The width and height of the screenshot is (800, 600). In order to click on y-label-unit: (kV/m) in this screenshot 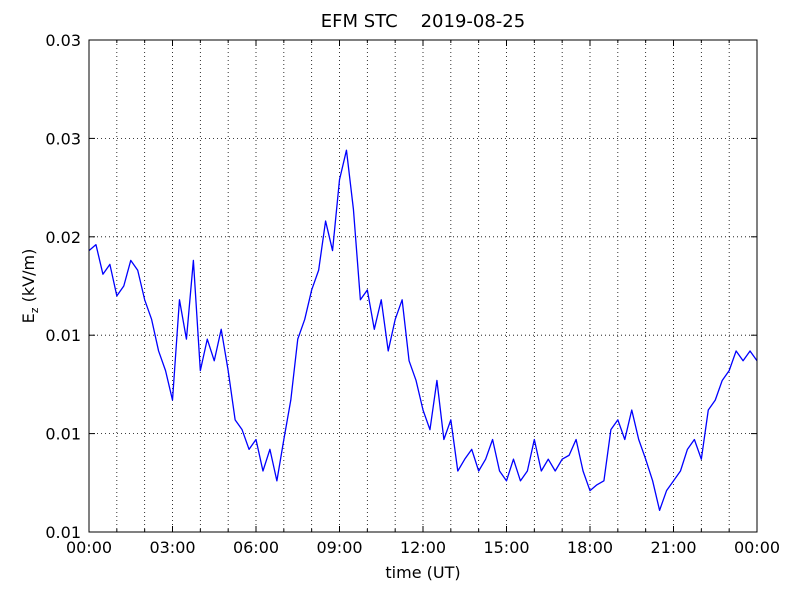, I will do `click(28, 278)`.